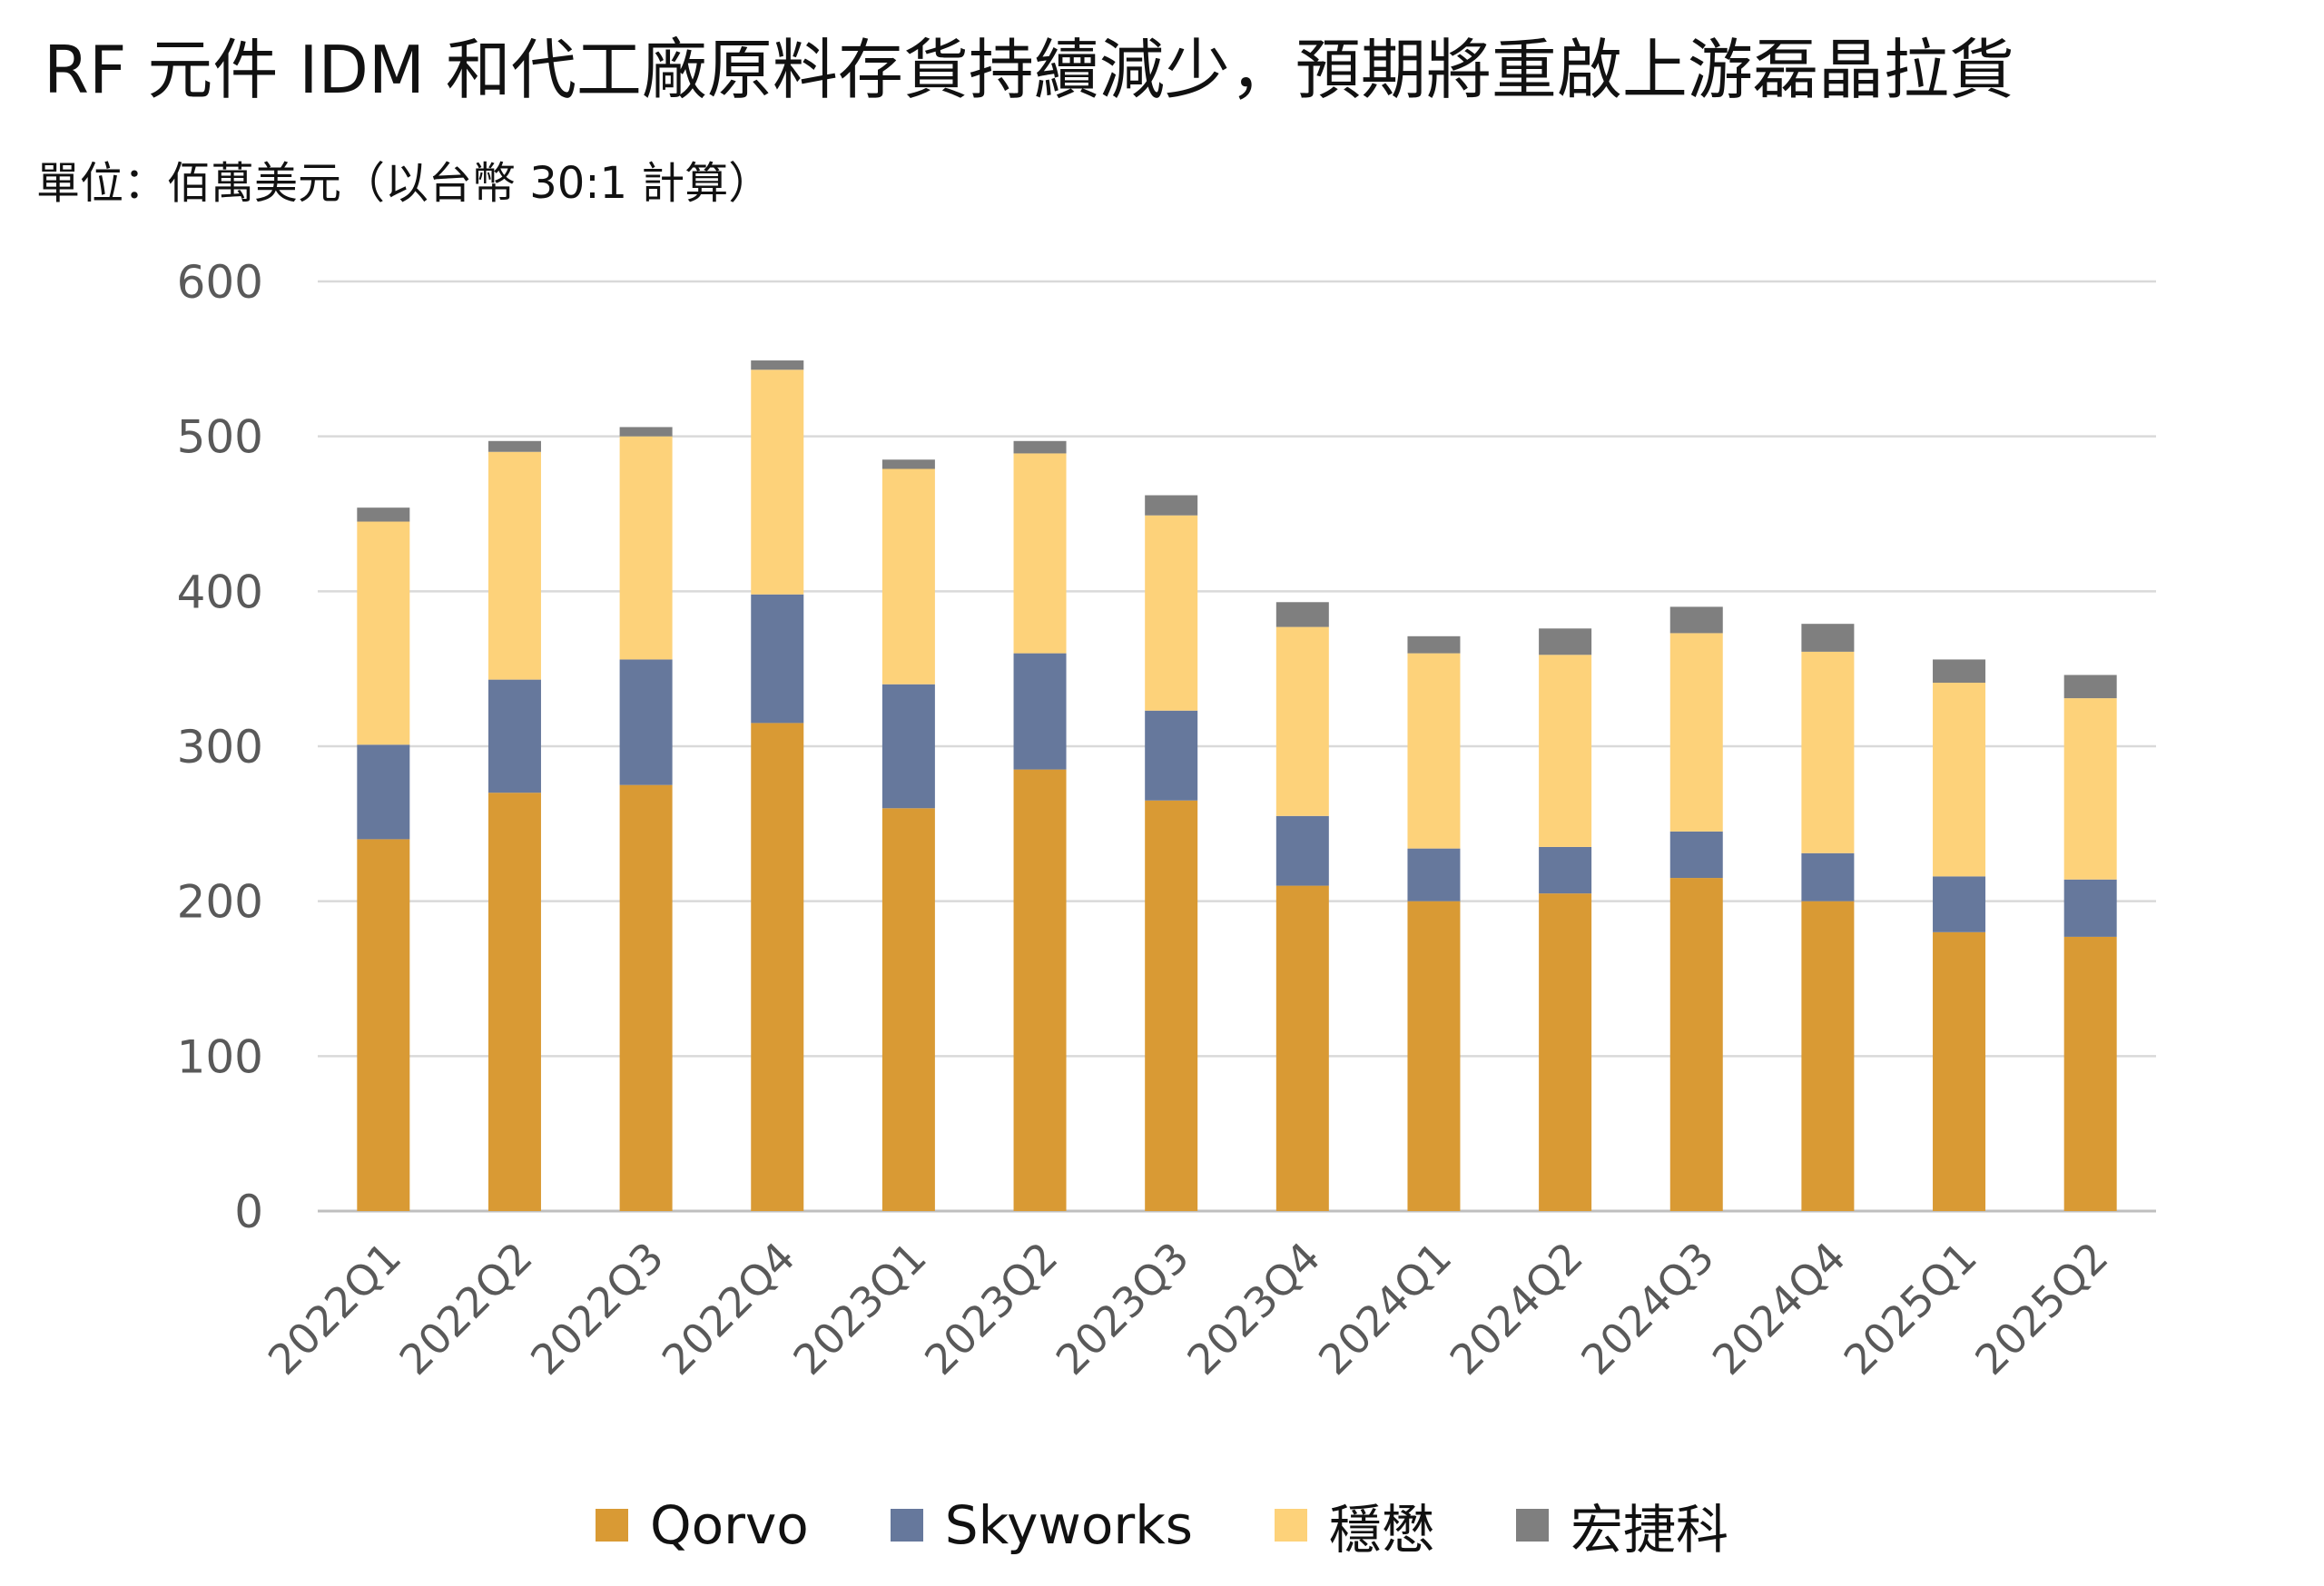 The height and width of the screenshot is (1586, 2324). I want to click on bar-2024Q1-Skyworks, so click(1434, 875).